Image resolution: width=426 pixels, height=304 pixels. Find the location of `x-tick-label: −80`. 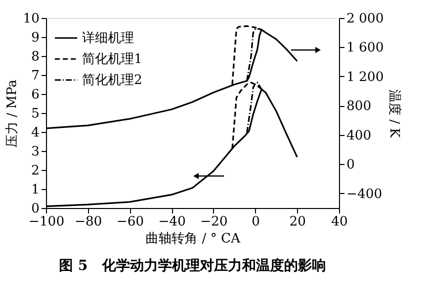

x-tick-label: −80 is located at coordinates (88, 222).